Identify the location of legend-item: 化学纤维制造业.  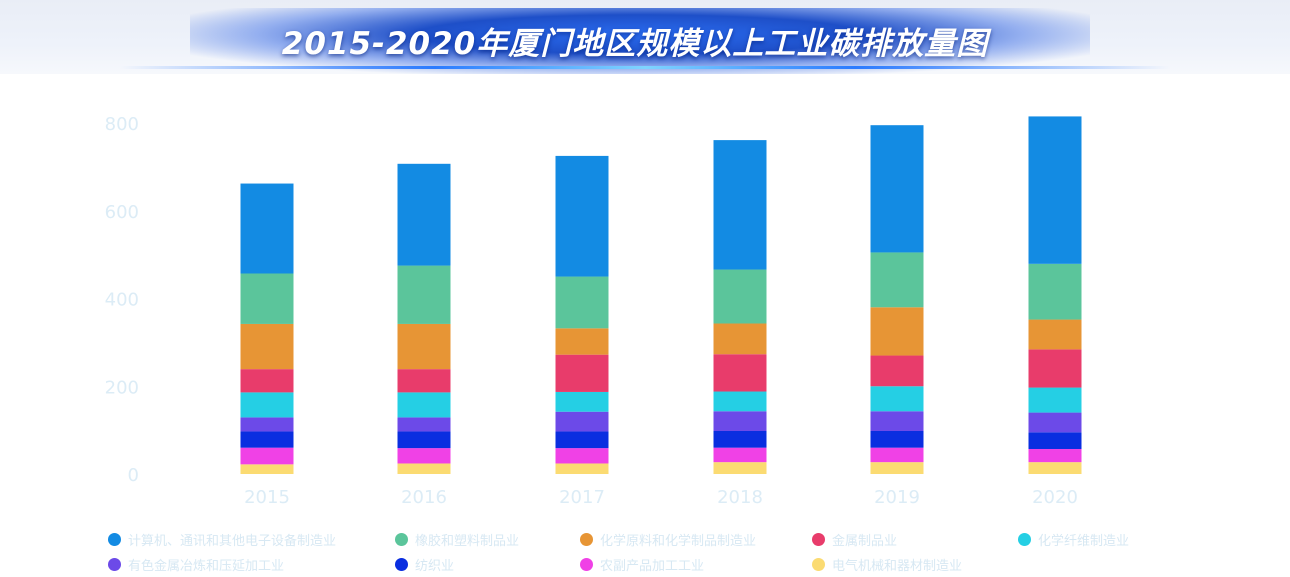
(1073, 539).